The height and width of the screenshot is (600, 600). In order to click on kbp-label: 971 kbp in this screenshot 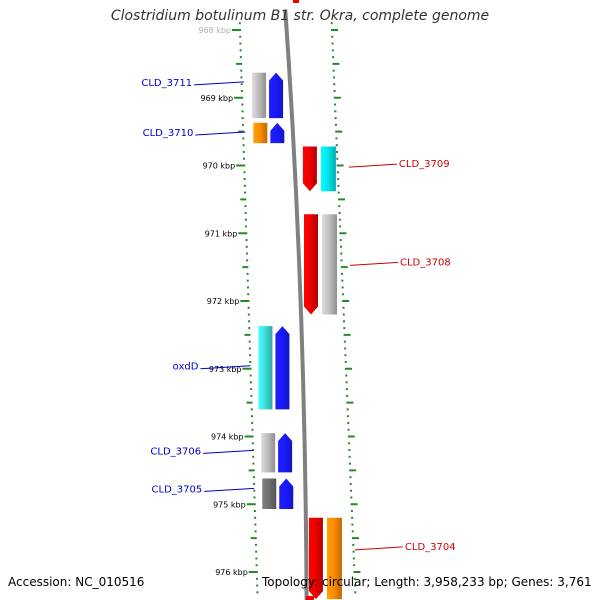, I will do `click(221, 233)`.